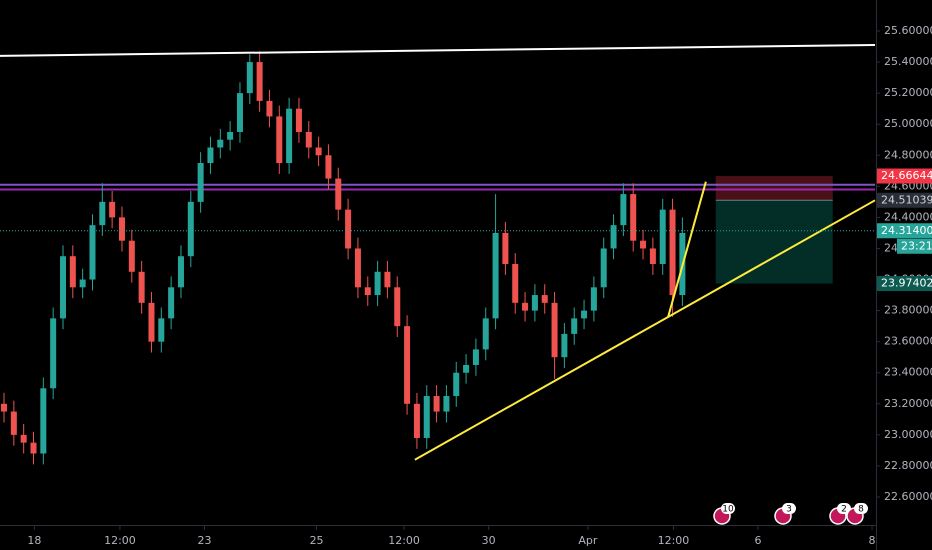  Describe the element at coordinates (908, 496) in the screenshot. I see `y-tick-label: 22.60000` at that location.